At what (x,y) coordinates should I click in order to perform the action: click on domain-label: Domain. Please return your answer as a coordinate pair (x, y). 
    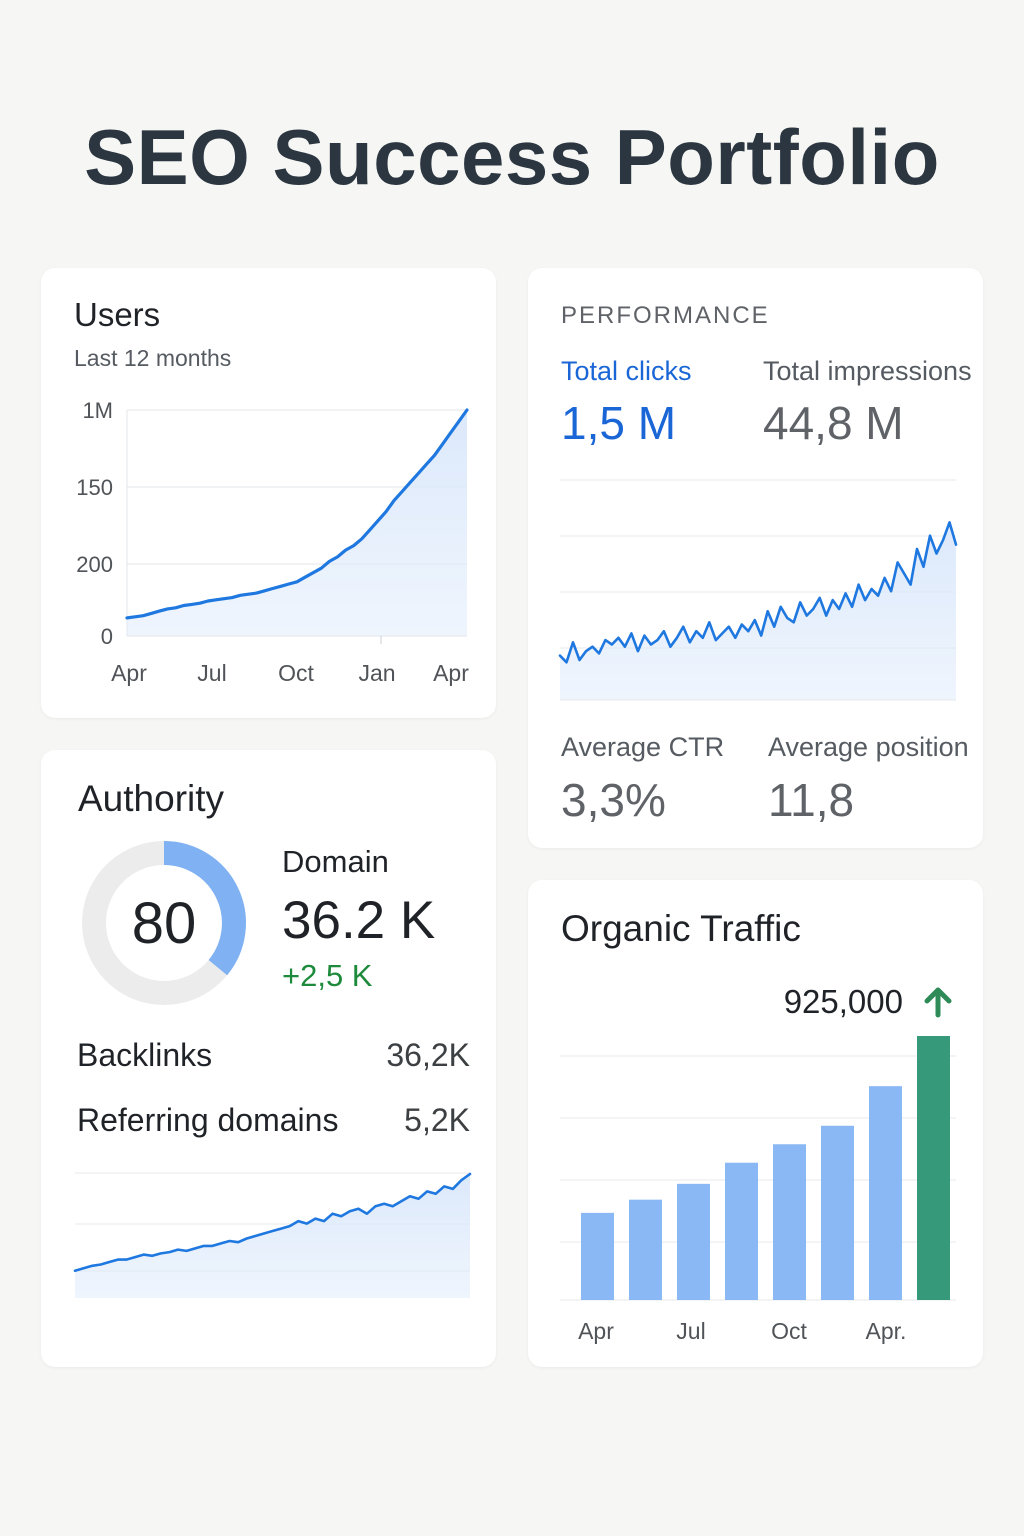
    Looking at the image, I should click on (335, 861).